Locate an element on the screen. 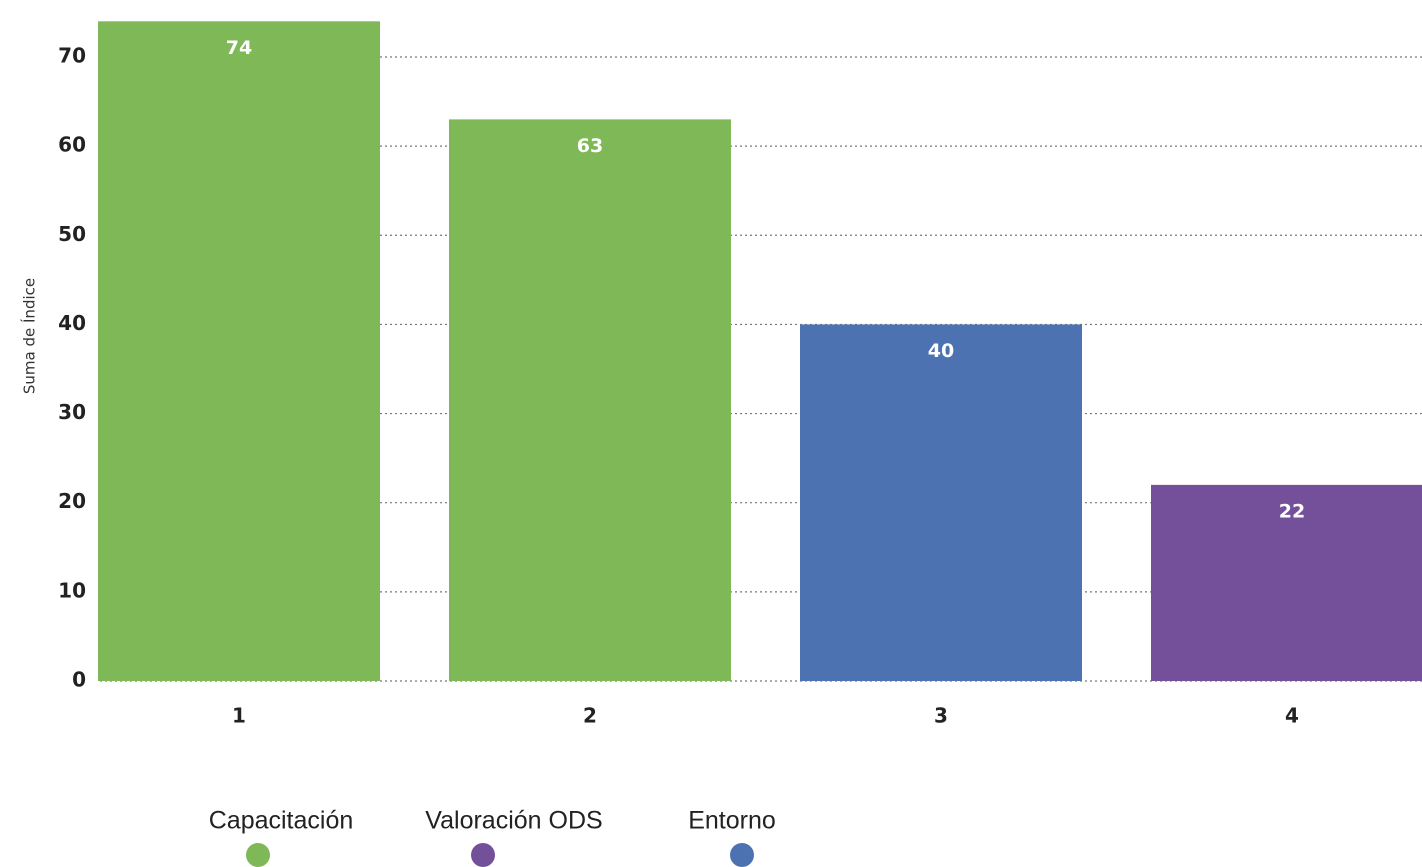 Image resolution: width=1422 pixels, height=867 pixels. x-tick-label: 1 is located at coordinates (239, 716).